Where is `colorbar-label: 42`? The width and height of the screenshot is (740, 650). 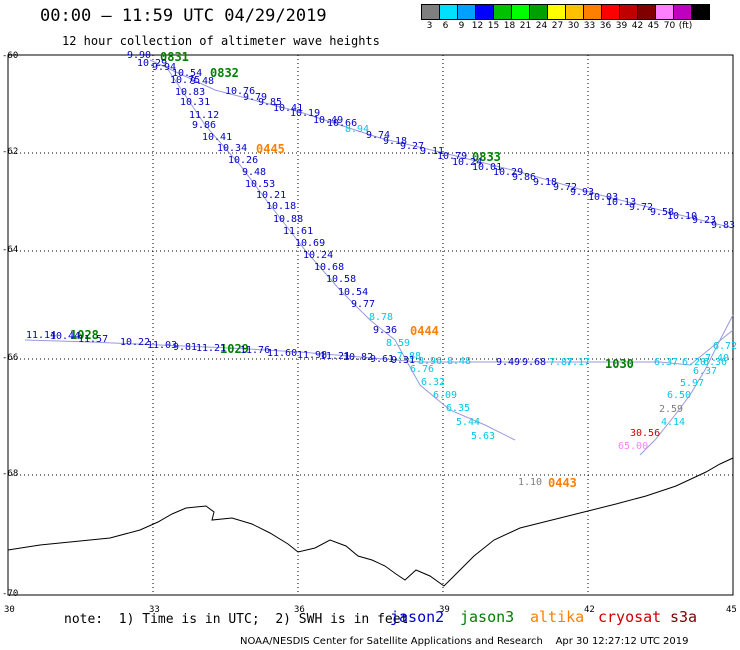 colorbar-label: 42 is located at coordinates (637, 26).